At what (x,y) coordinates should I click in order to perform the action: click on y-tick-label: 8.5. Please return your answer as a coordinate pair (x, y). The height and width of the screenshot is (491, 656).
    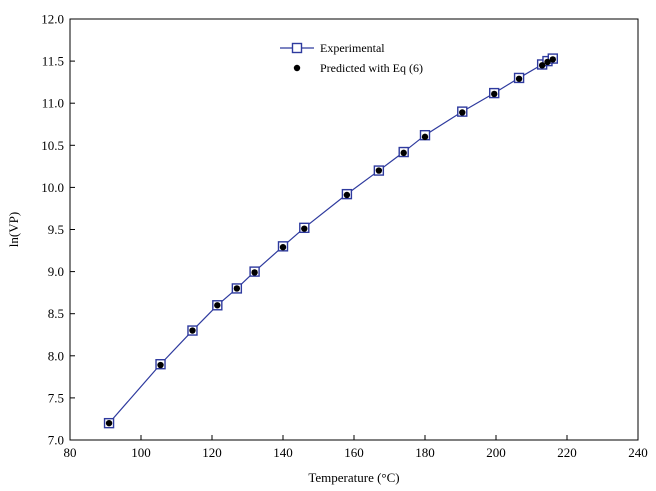
    Looking at the image, I should click on (56, 313).